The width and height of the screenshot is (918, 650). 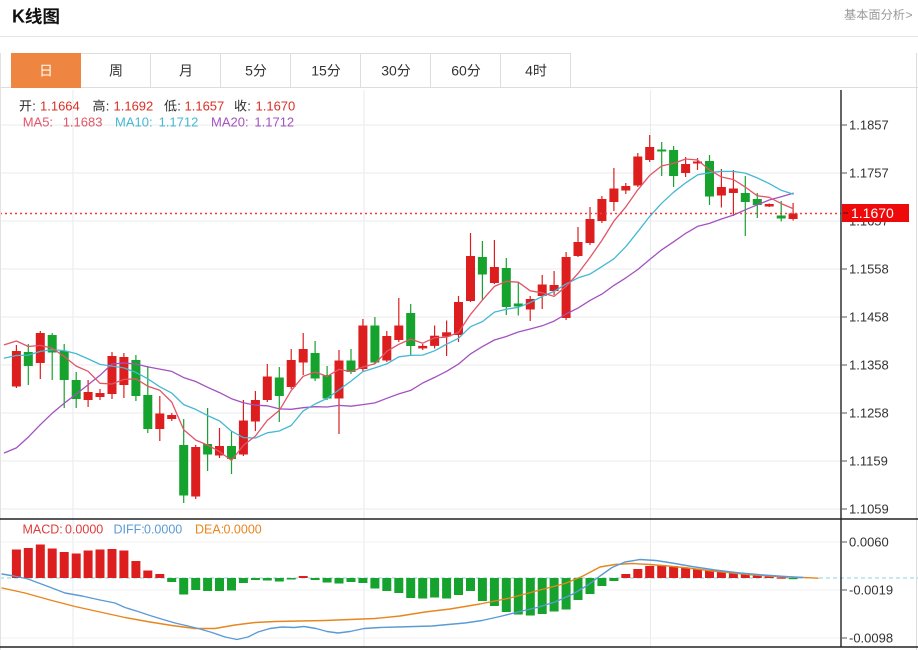 What do you see at coordinates (869, 413) in the screenshot?
I see `svg-text: 1.1258` at bounding box center [869, 413].